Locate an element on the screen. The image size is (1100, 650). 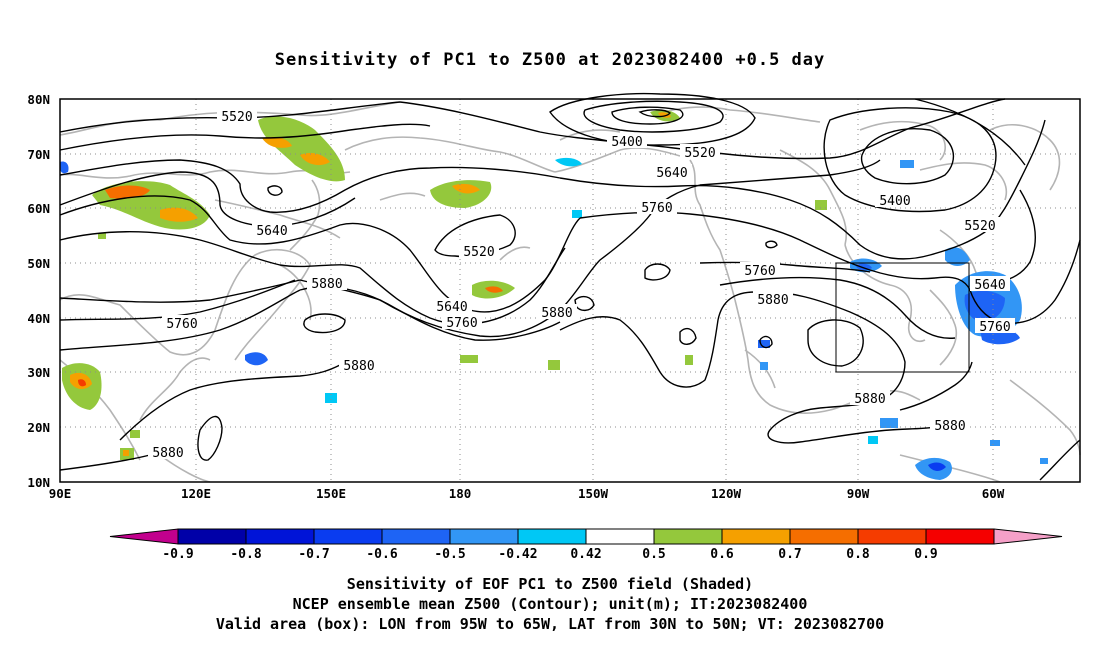
lon-label: 150W is located at coordinates (593, 493).